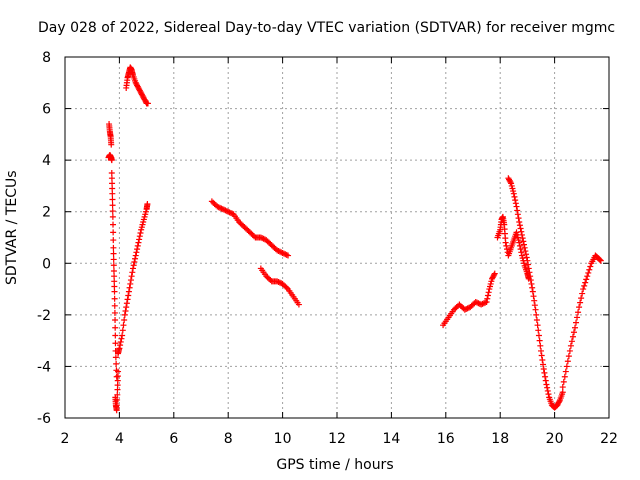 The width and height of the screenshot is (640, 480). I want to click on x-tick-label: 4, so click(119, 439).